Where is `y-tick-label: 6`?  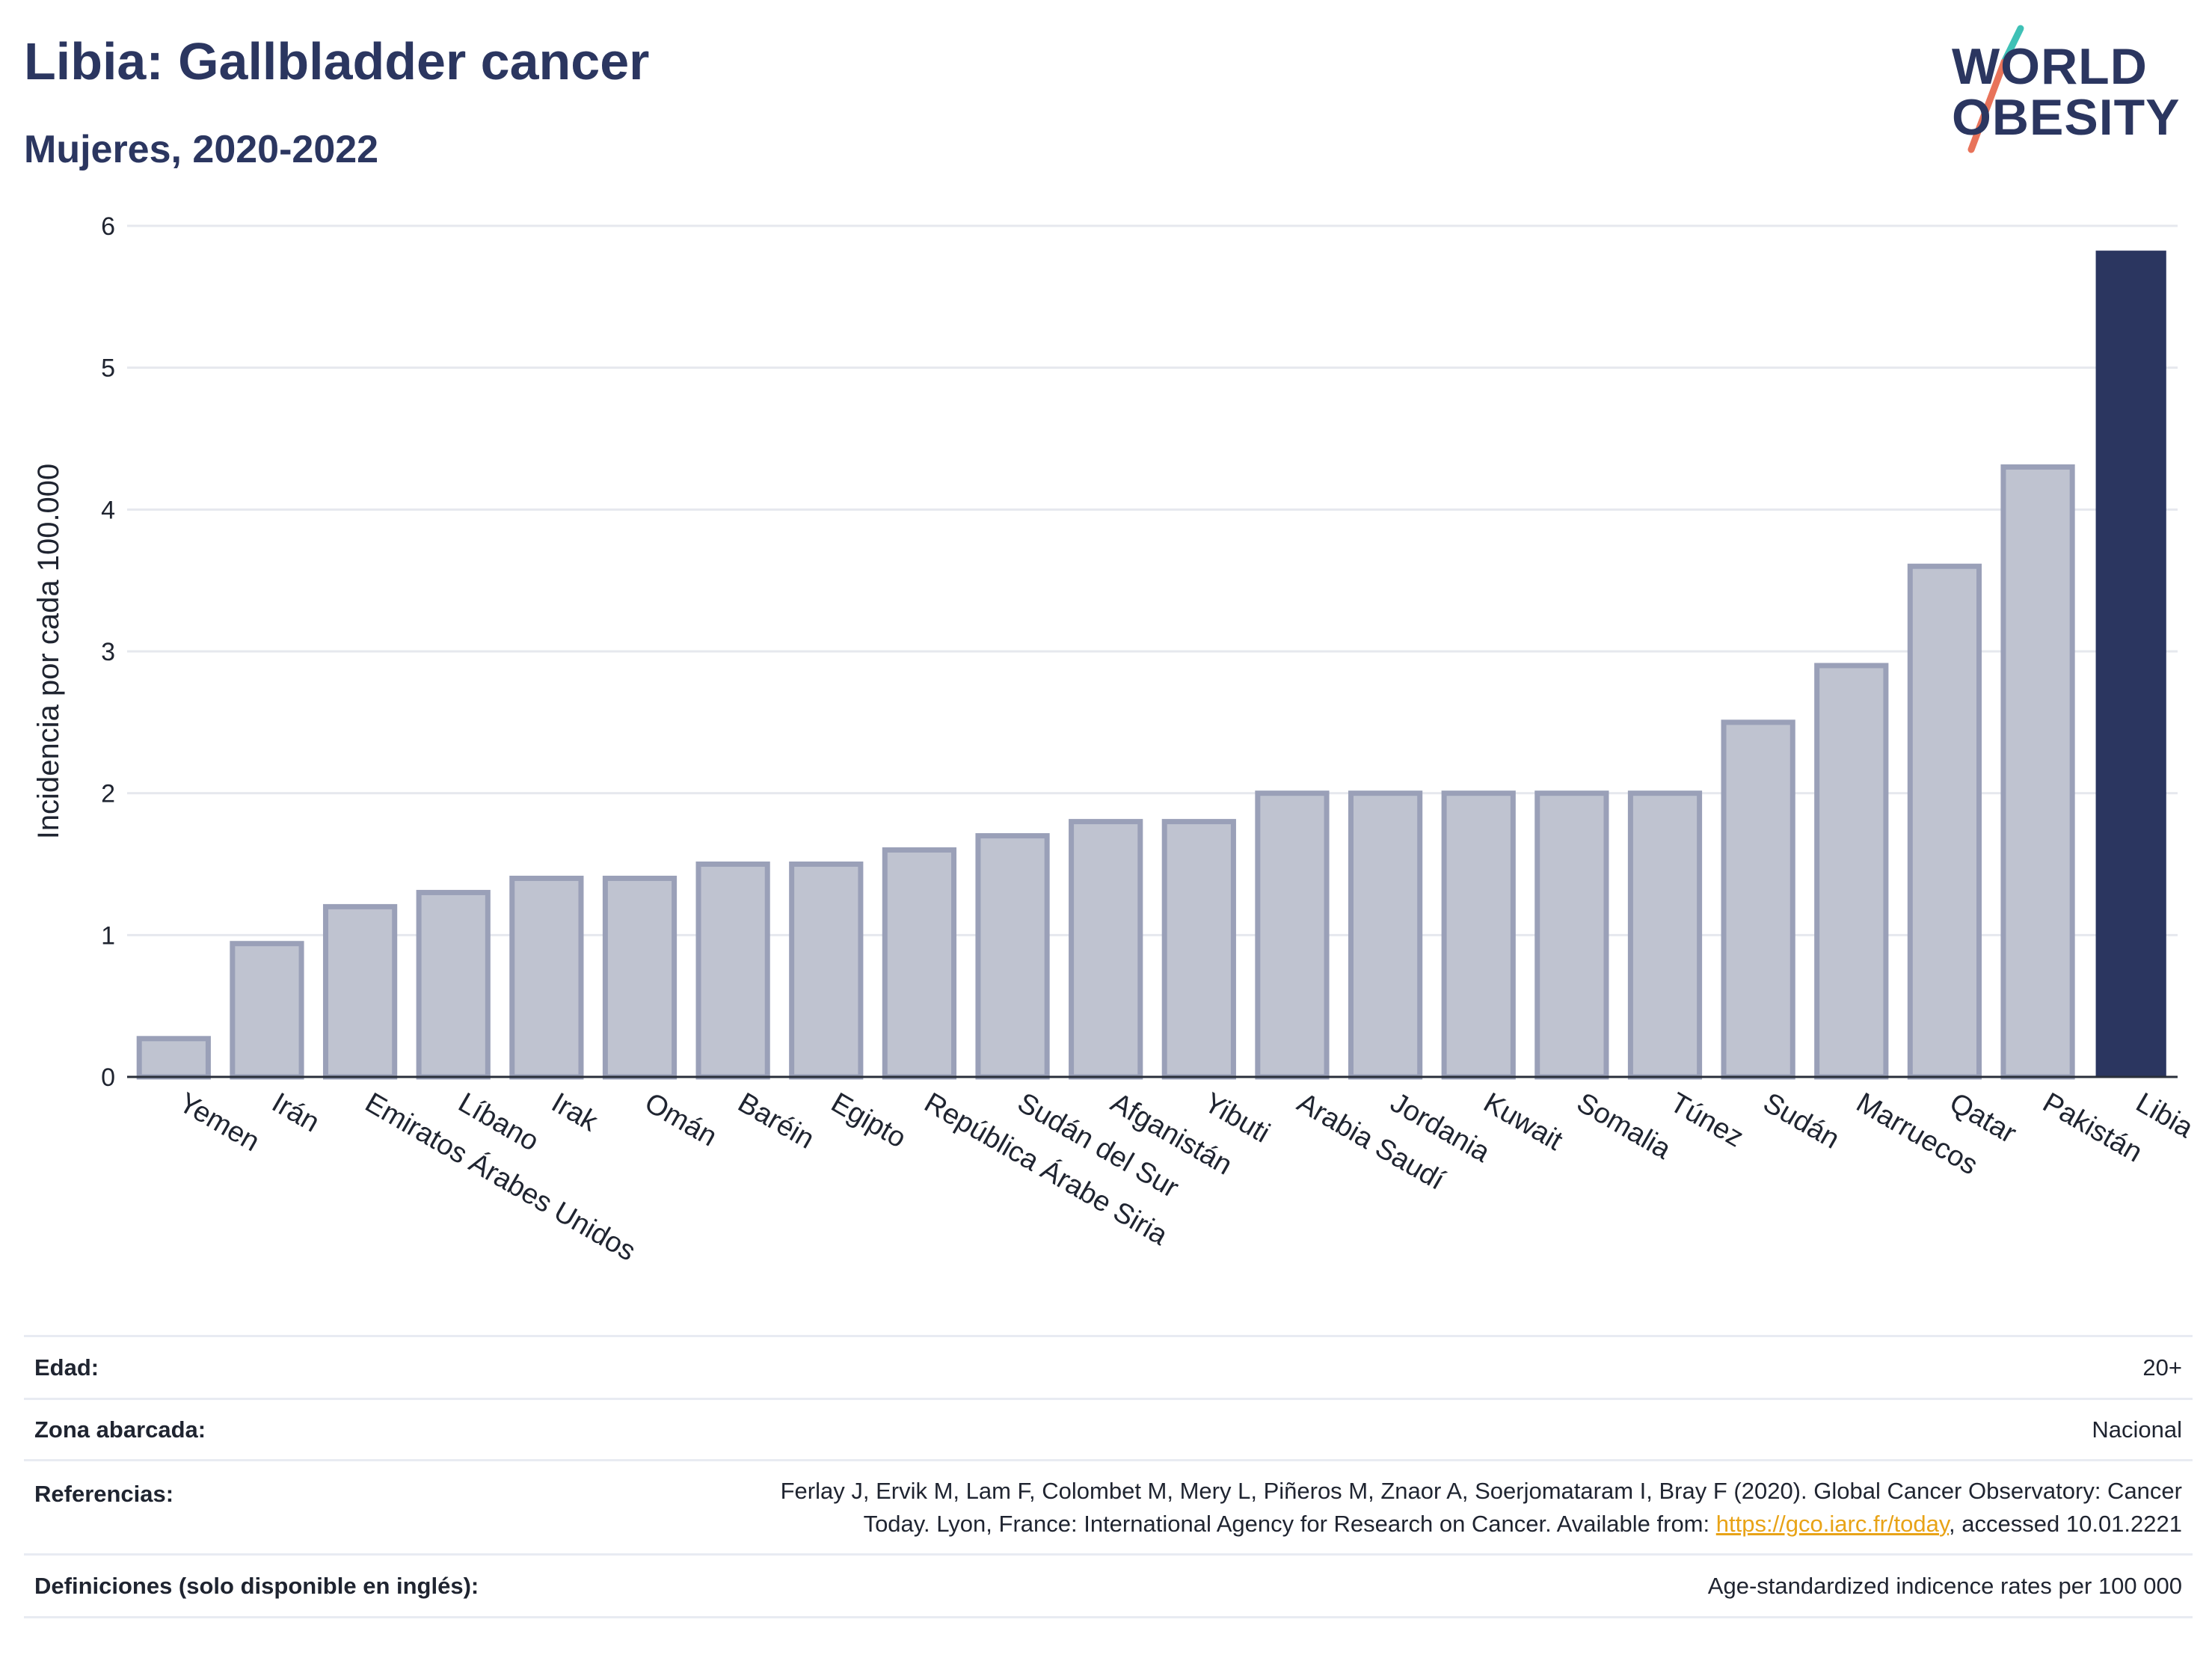 y-tick-label: 6 is located at coordinates (108, 226).